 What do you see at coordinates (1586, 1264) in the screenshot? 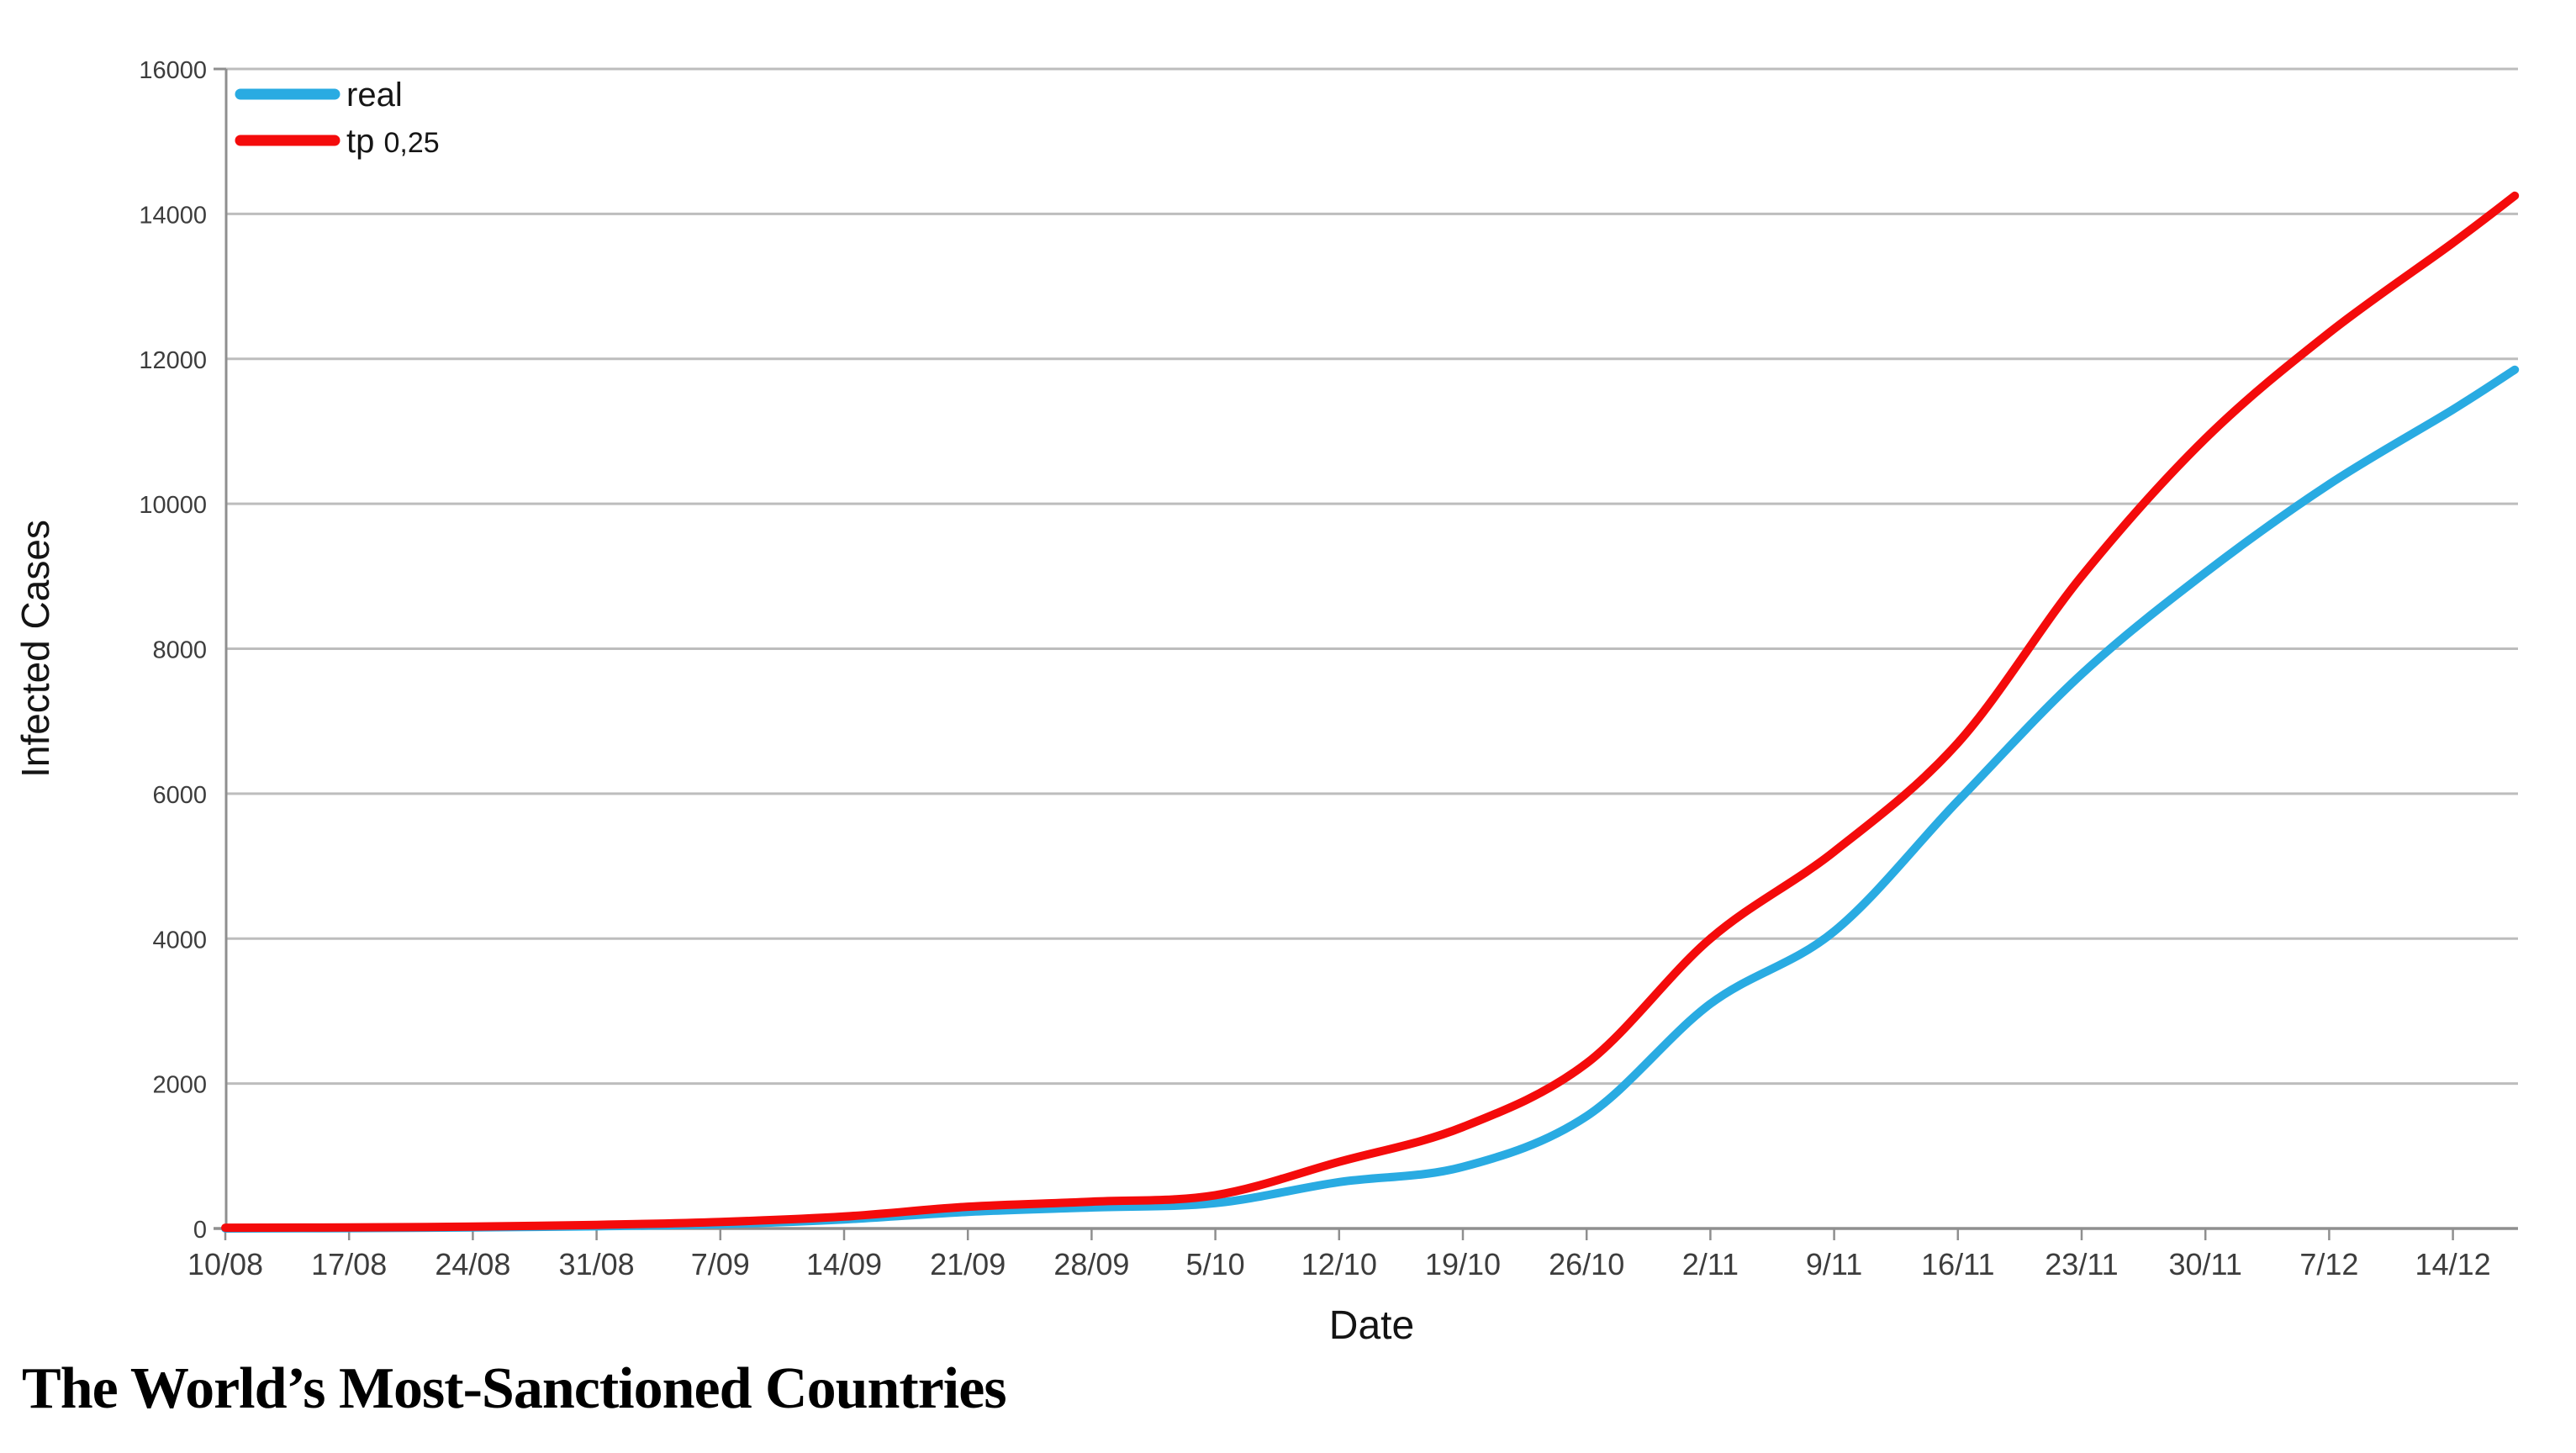
I see `x-tick-label: 26/10` at bounding box center [1586, 1264].